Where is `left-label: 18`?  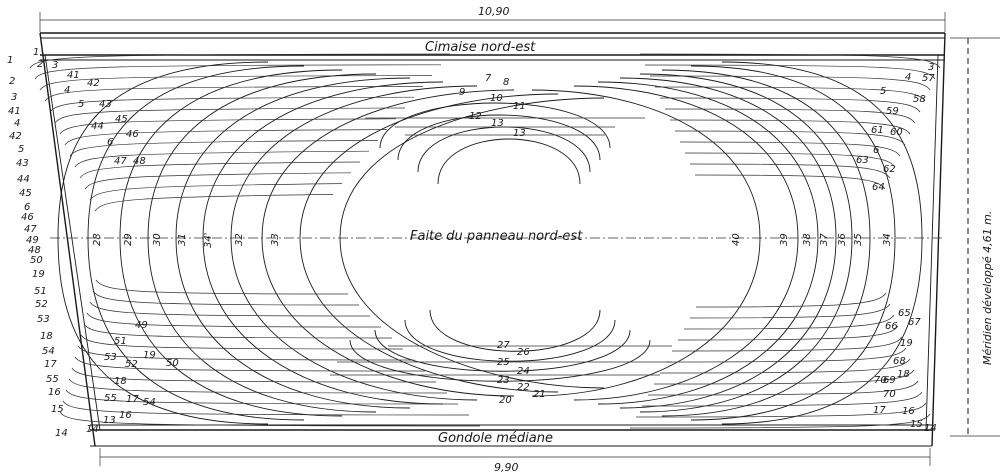
left-label: 18 is located at coordinates (46, 336).